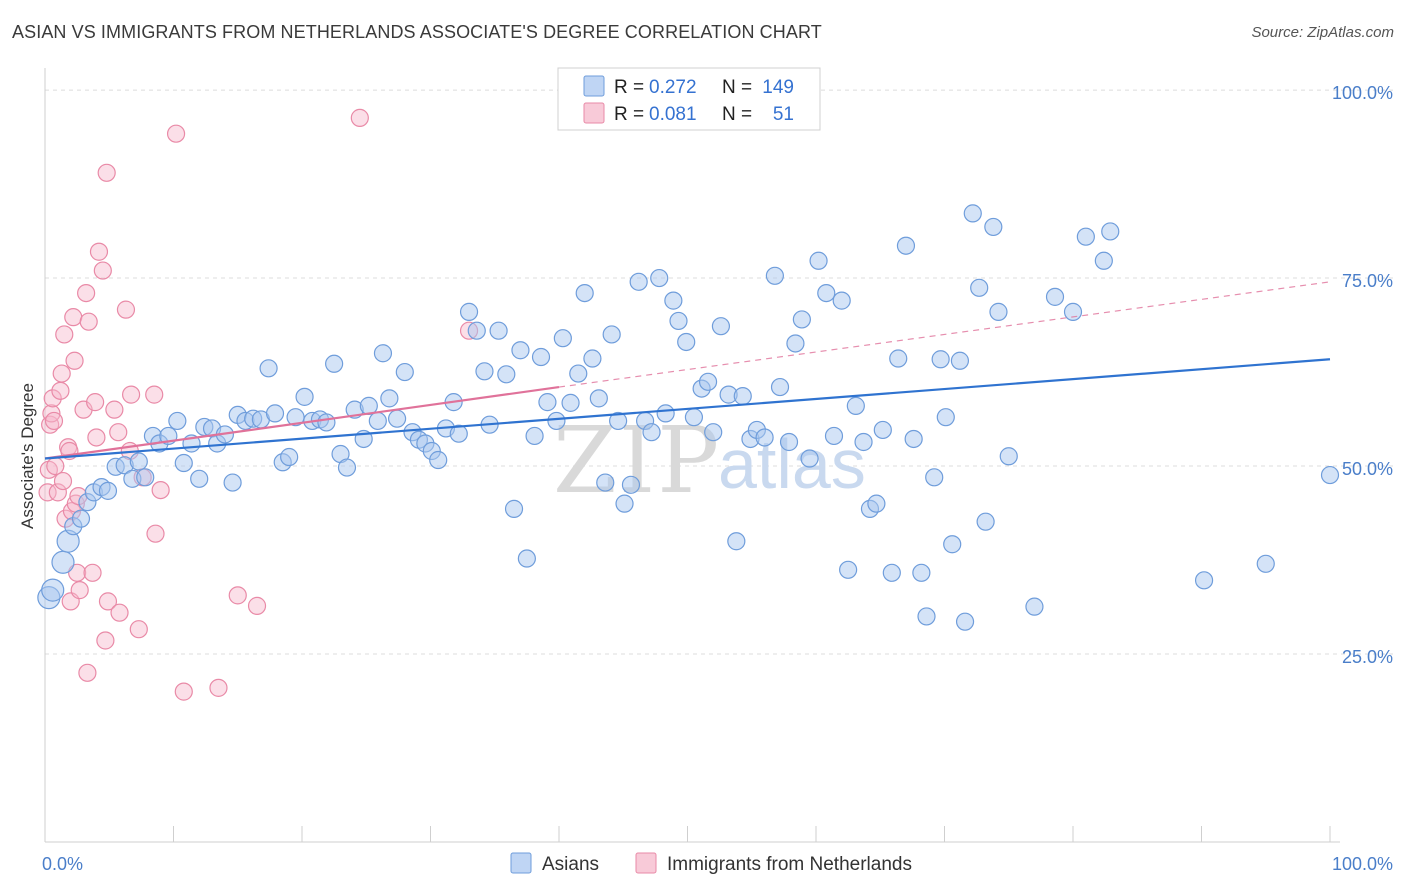  I want to click on legend-n-value: 149, so click(778, 87).